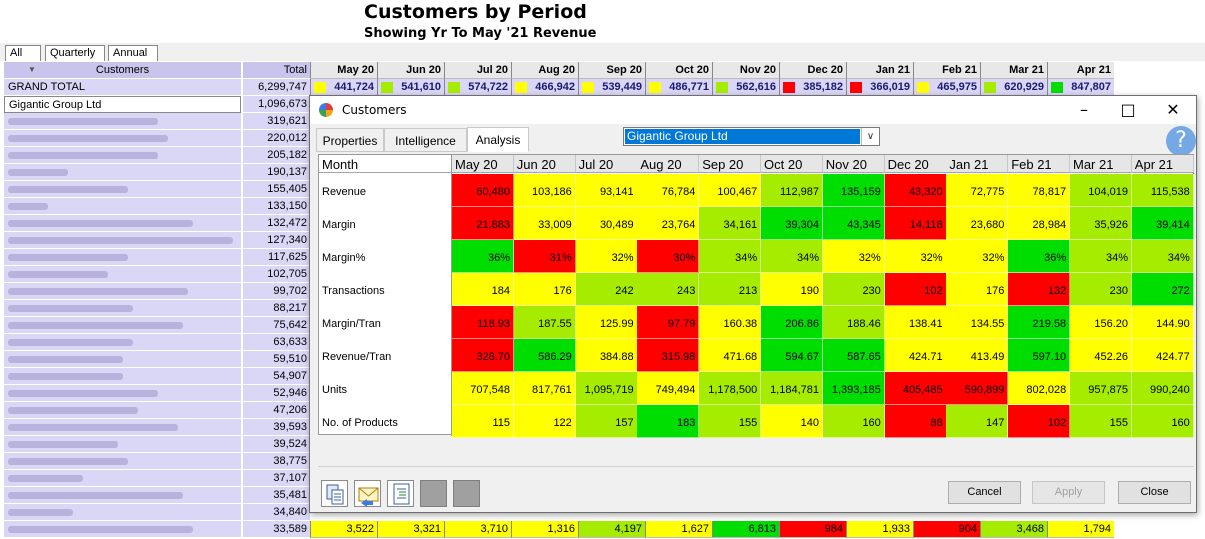  Describe the element at coordinates (558, 410) in the screenshot. I see `table-row: 47,206` at that location.